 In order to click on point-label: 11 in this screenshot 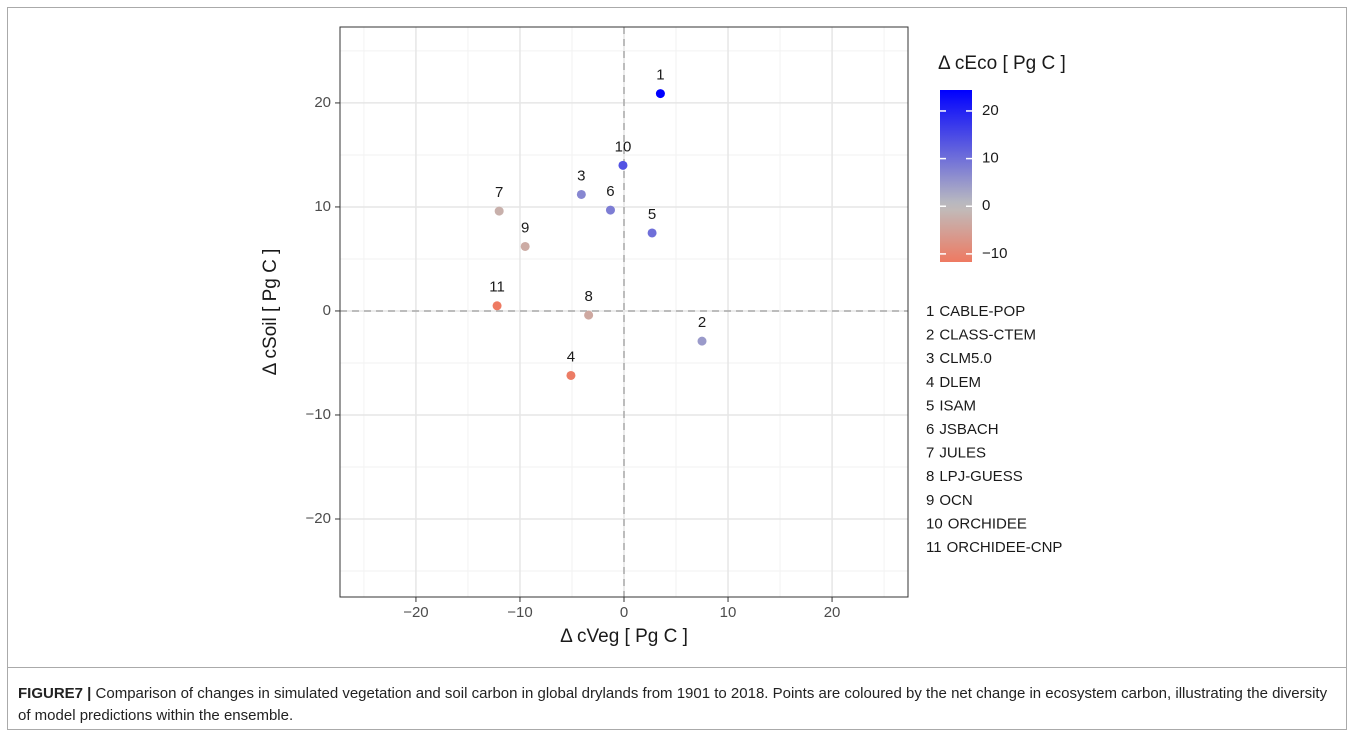, I will do `click(497, 287)`.